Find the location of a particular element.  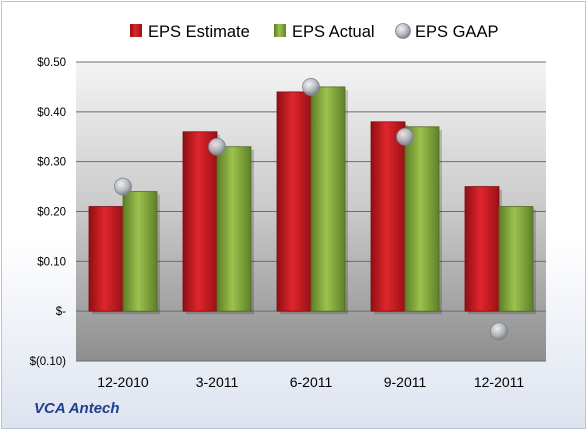

x-axis-ticks: 12-2010 3-2011 6-2011 9-2011 12-2011 is located at coordinates (310, 382).